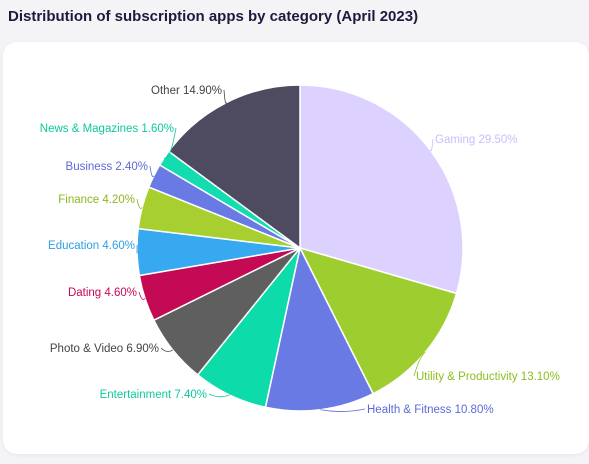  I want to click on leader-line-health-and-fitness, so click(343, 410).